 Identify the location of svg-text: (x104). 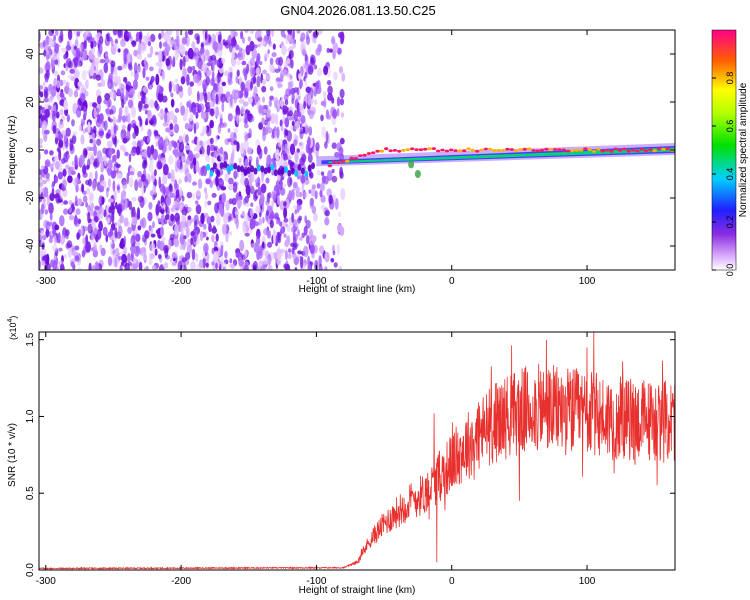
(12, 328).